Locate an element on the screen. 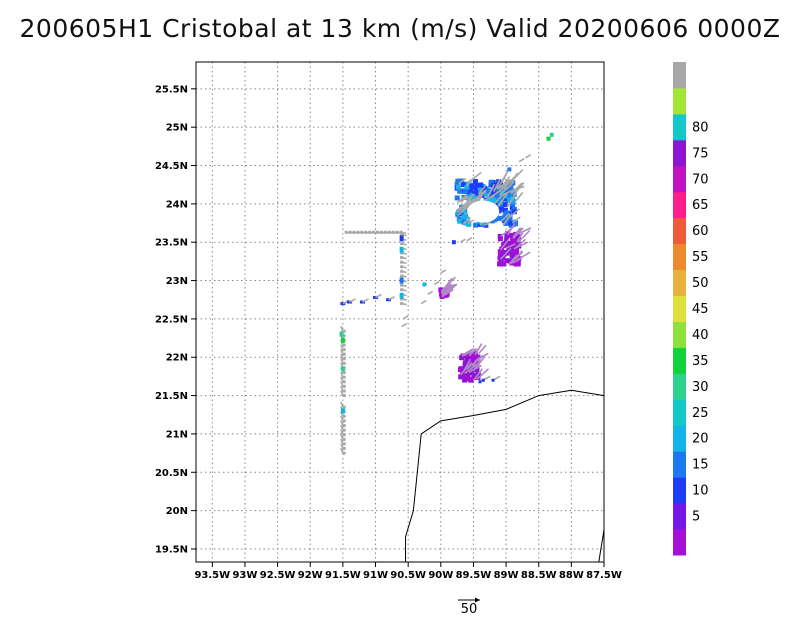  y-tick-label: 22N is located at coordinates (177, 358).